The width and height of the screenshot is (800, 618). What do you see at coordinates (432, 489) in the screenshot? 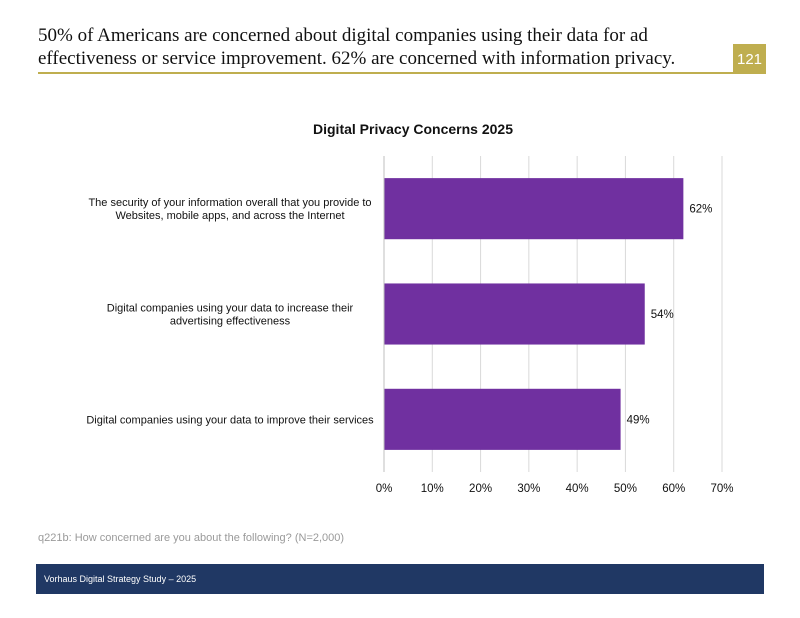
I see `x-tick-label: 10%` at bounding box center [432, 489].